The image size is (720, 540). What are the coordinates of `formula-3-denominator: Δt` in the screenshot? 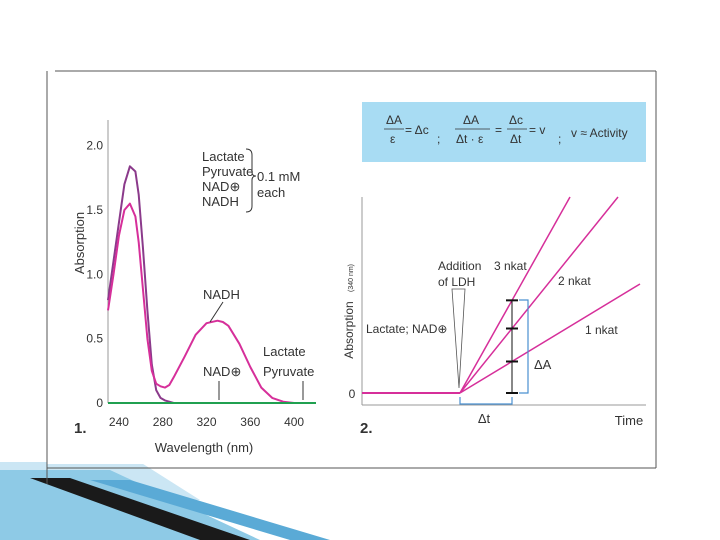 It's located at (516, 139).